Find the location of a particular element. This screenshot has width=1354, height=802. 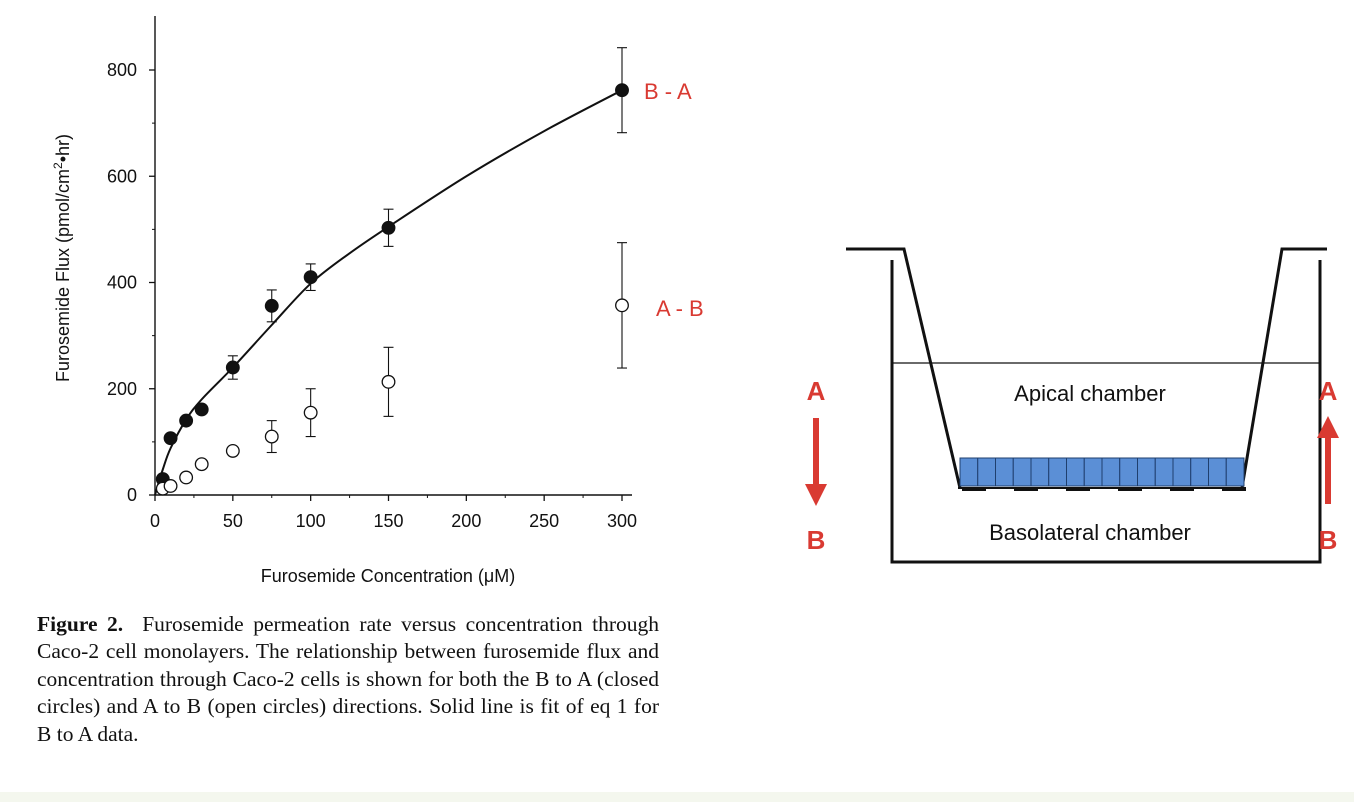

y-axis-label-main: Furosemide Flux (pmol/cm is located at coordinates (63, 275).